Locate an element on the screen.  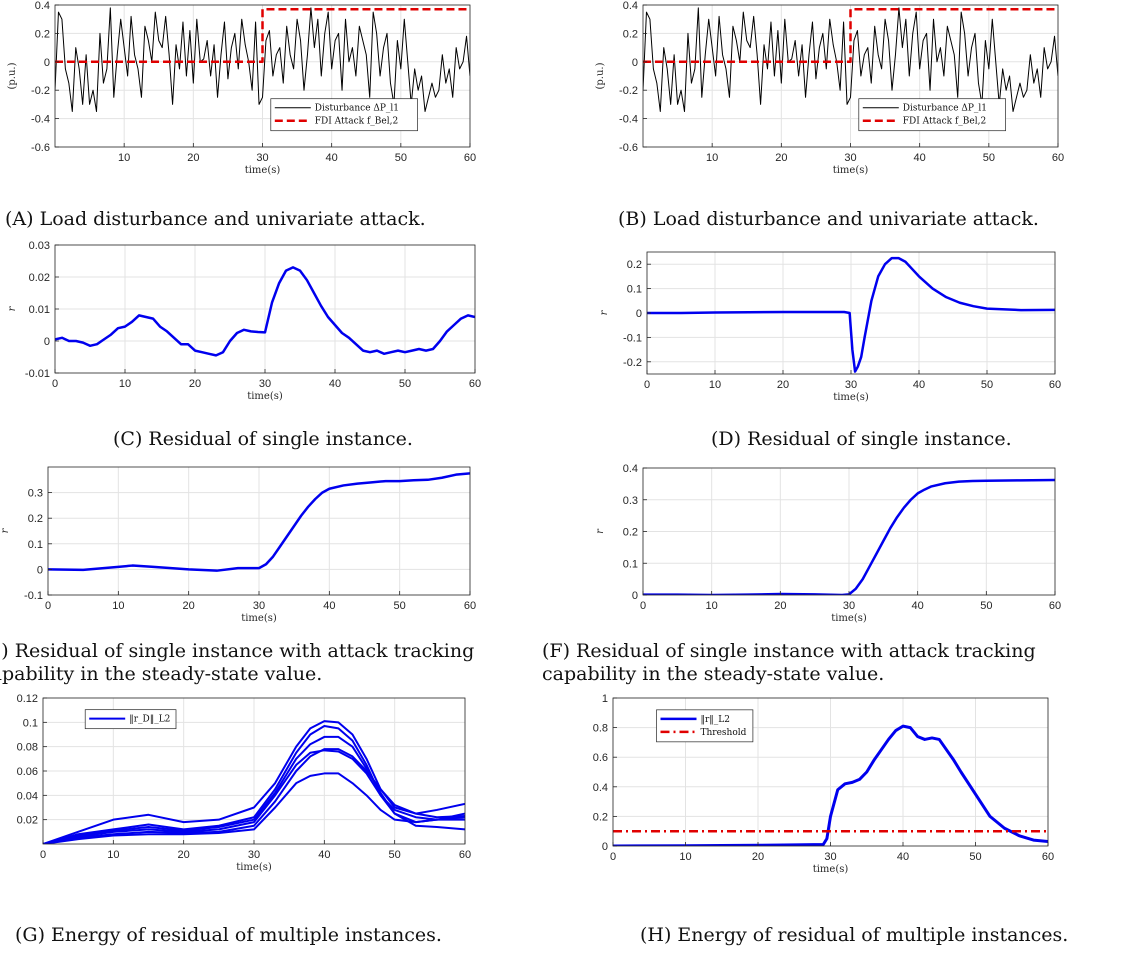
legend-label: ‖r_D‖_L2 is located at coordinates (149, 720).